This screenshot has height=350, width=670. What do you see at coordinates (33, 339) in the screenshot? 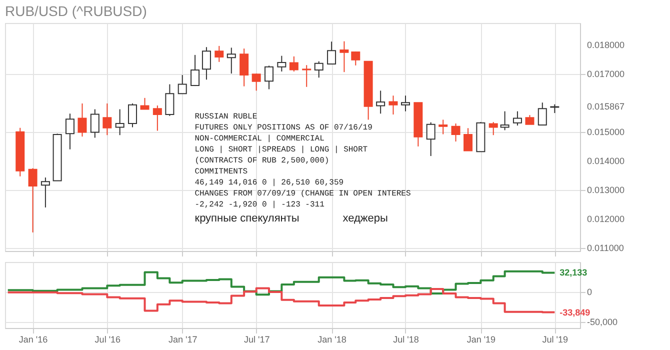
I see `x-tick-label: Jan '16` at bounding box center [33, 339].